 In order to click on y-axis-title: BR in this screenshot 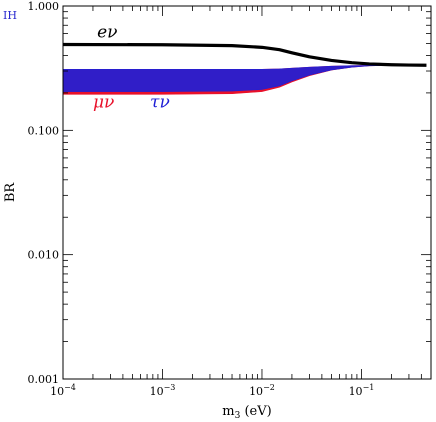, I will do `click(10, 192)`.